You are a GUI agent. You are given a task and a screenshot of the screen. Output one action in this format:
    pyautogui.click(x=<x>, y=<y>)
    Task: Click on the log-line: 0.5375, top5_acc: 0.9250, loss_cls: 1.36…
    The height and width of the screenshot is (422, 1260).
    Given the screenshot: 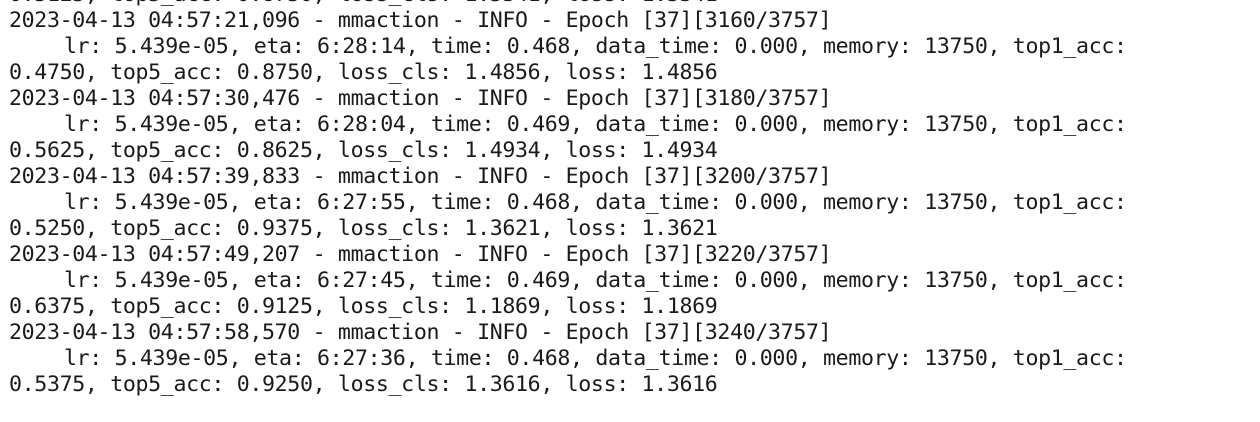 What is the action you would take?
    pyautogui.click(x=363, y=384)
    